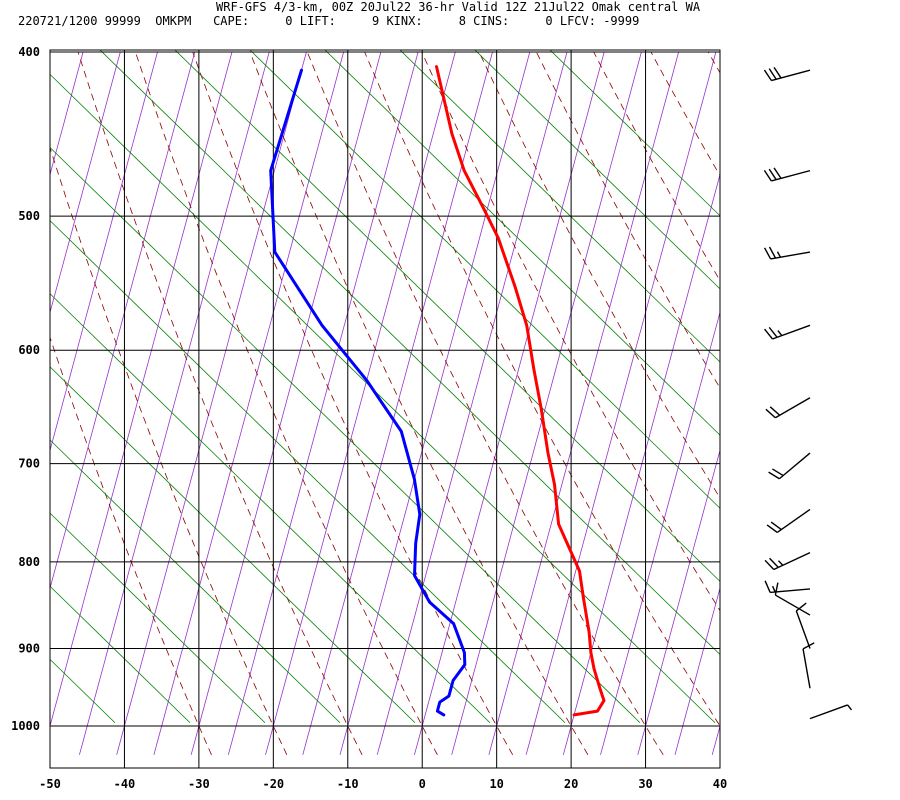 The width and height of the screenshot is (900, 800). What do you see at coordinates (29, 216) in the screenshot?
I see `pressure-tick-label: 500` at bounding box center [29, 216].